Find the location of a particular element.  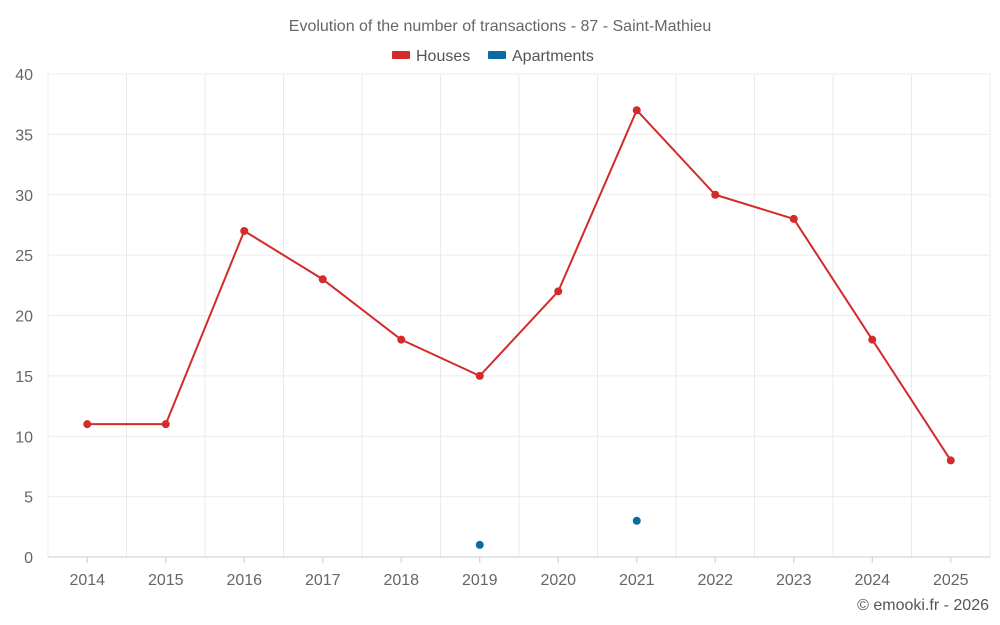

credit-text: © emooki.fr - 2026 is located at coordinates (923, 605).